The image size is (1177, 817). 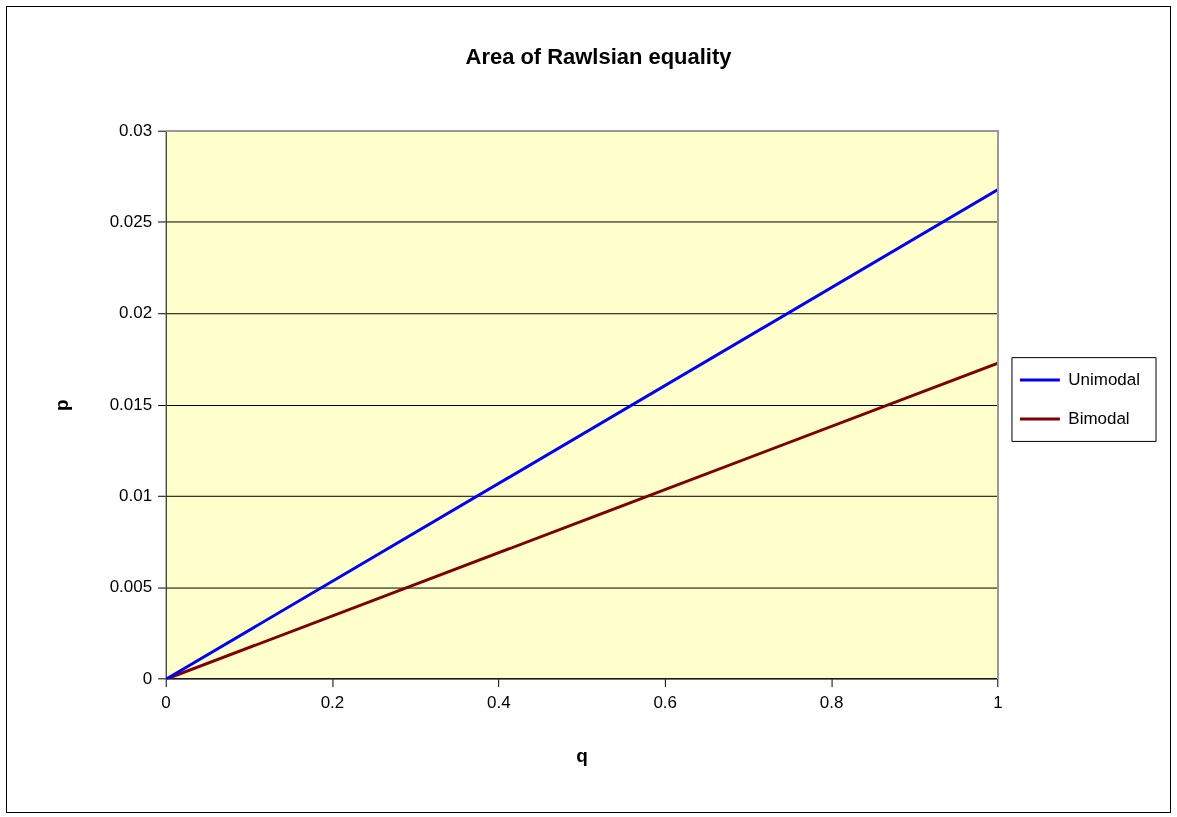 I want to click on y-tick-label: 0.02, so click(x=136, y=313).